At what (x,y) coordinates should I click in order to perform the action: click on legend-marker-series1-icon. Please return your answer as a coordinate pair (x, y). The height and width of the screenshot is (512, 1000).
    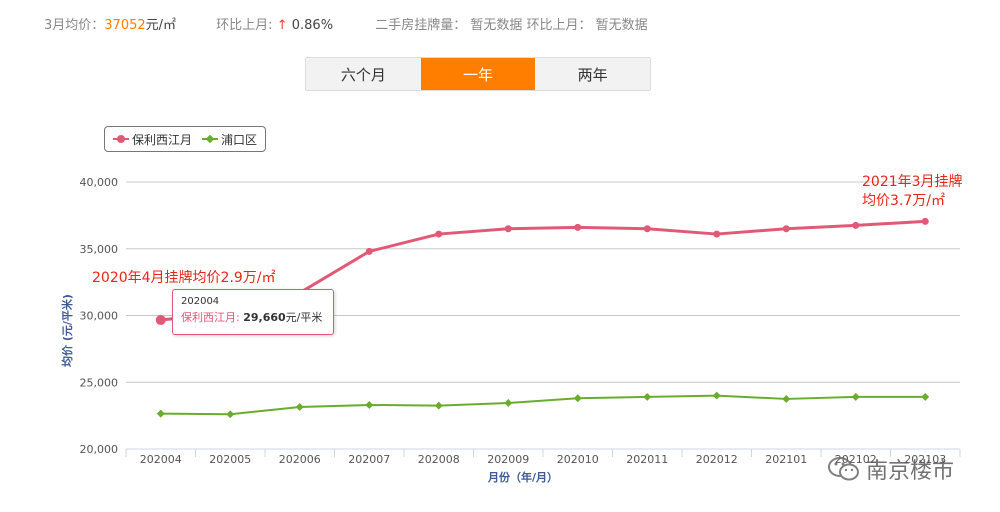
    Looking at the image, I should click on (121, 139).